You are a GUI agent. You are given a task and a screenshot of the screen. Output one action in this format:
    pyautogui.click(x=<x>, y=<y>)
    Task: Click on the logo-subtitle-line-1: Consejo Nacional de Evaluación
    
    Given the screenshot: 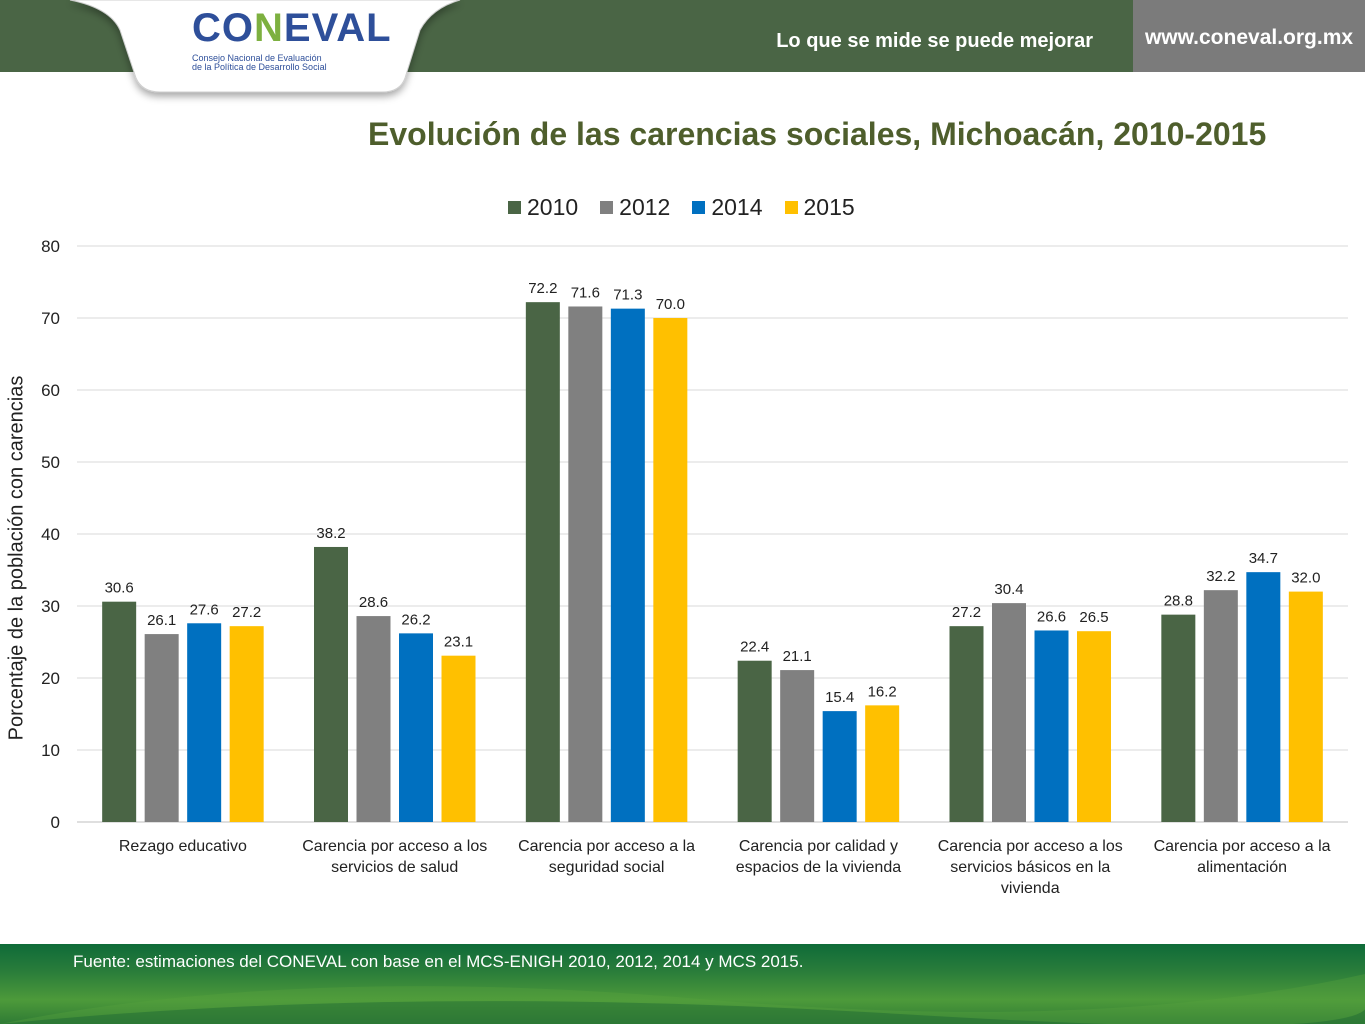 What is the action you would take?
    pyautogui.click(x=257, y=58)
    